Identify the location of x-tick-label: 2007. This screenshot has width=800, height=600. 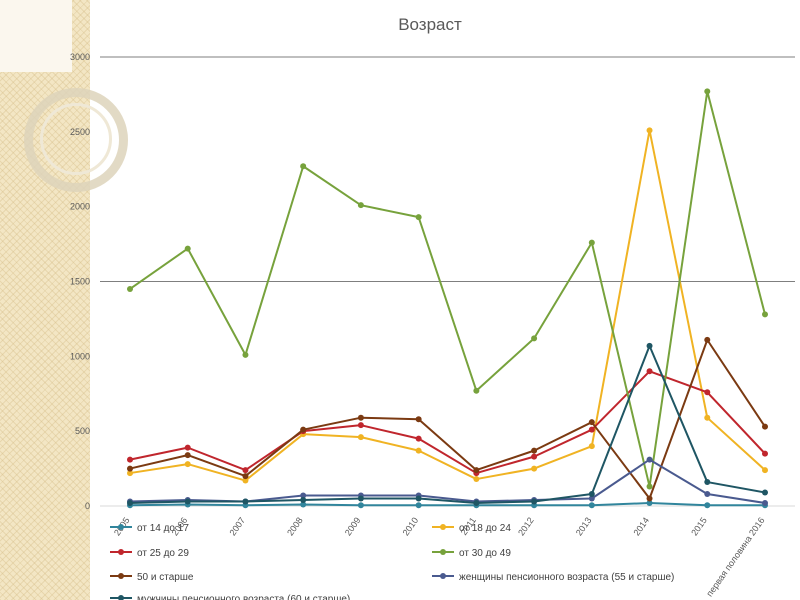
(237, 526).